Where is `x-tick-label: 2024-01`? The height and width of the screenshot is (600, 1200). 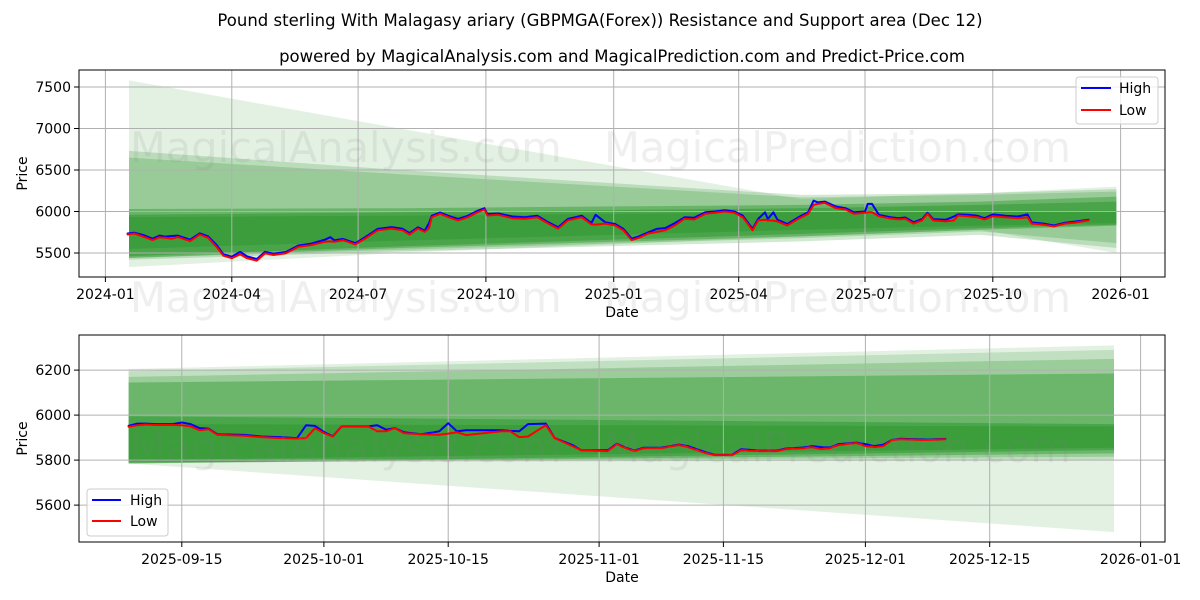 x-tick-label: 2024-01 is located at coordinates (105, 295).